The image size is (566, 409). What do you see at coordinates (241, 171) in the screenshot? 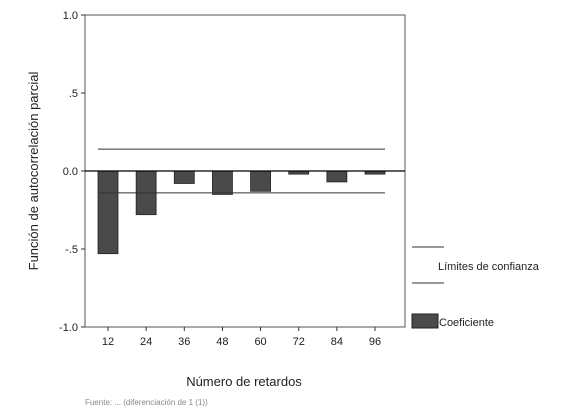
I see `confidence-lines` at bounding box center [241, 171].